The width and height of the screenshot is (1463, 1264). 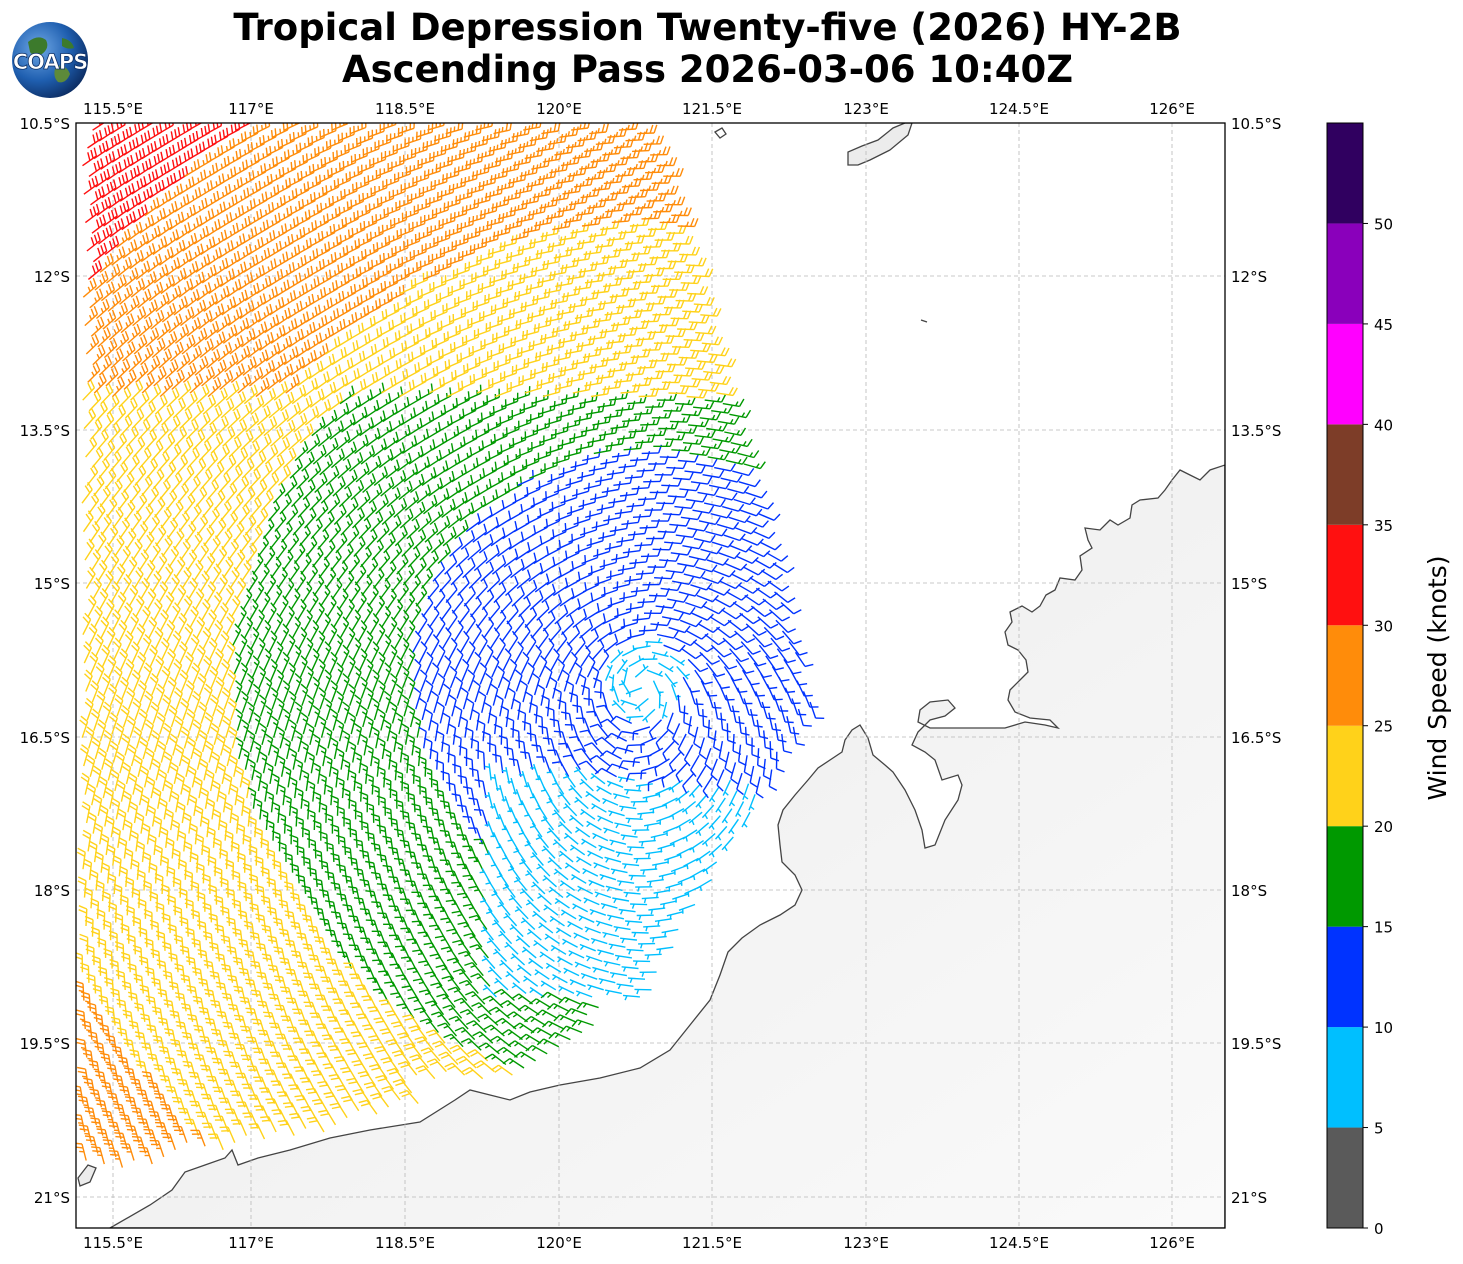 What do you see at coordinates (1172, 109) in the screenshot?
I see `lon-tick-label-top: 126°E` at bounding box center [1172, 109].